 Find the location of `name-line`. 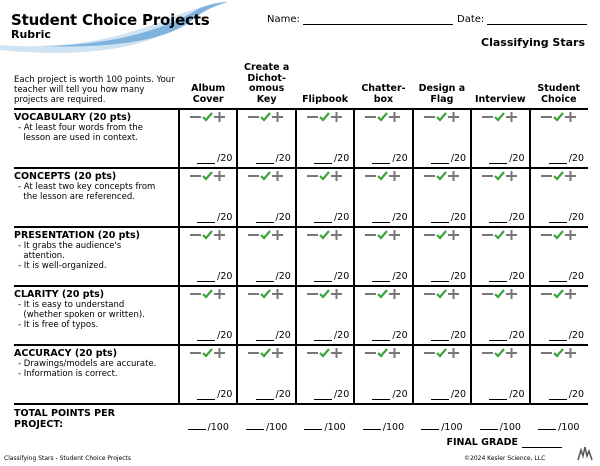

name-line is located at coordinates (377, 19).